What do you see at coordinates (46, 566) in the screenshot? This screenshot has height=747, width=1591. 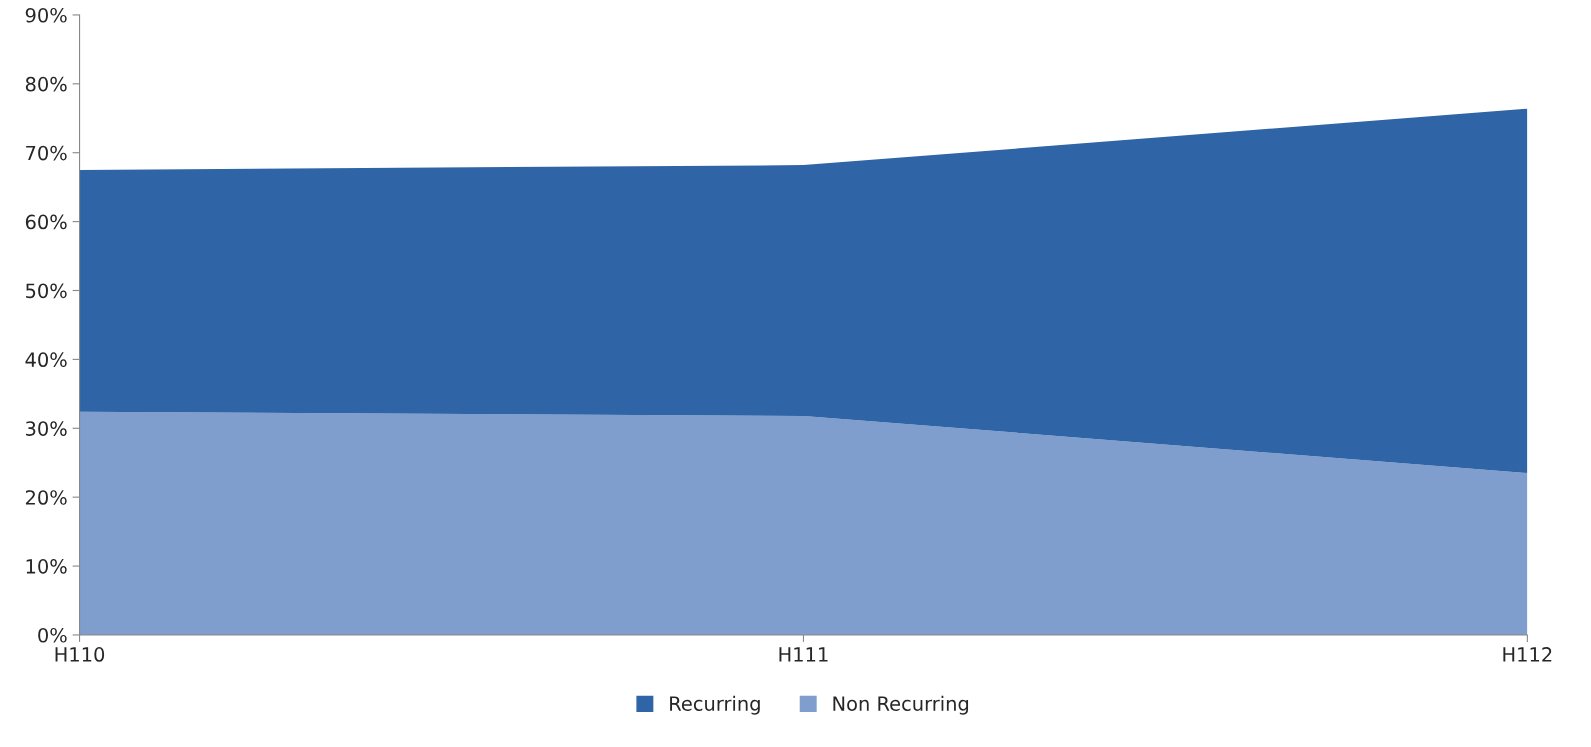 I see `y-tick-label: 10%` at bounding box center [46, 566].